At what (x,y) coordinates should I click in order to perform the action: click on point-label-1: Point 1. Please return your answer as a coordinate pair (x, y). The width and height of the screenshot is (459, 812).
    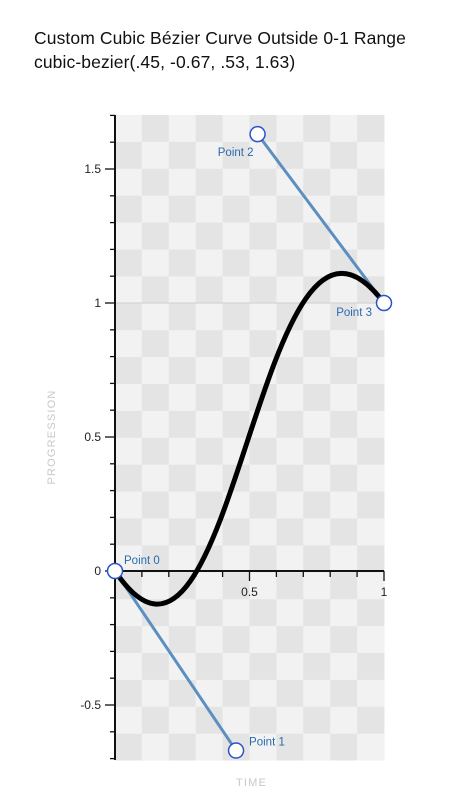
    Looking at the image, I should click on (267, 743).